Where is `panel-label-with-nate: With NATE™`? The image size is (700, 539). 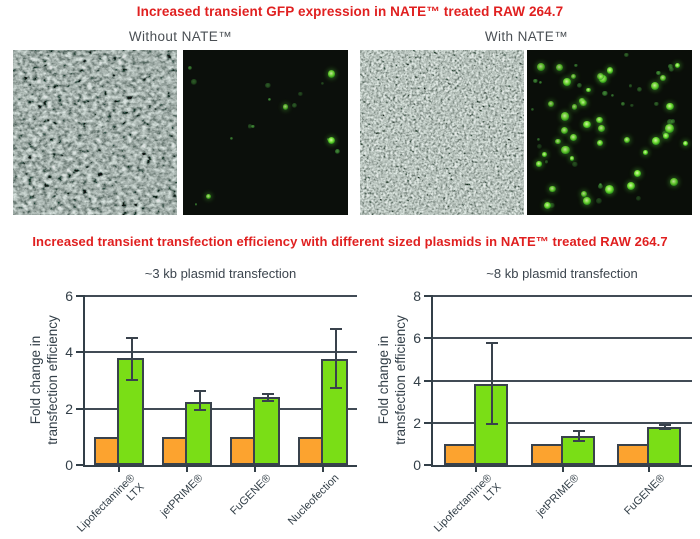
panel-label-with-nate: With NATE™ is located at coordinates (526, 36).